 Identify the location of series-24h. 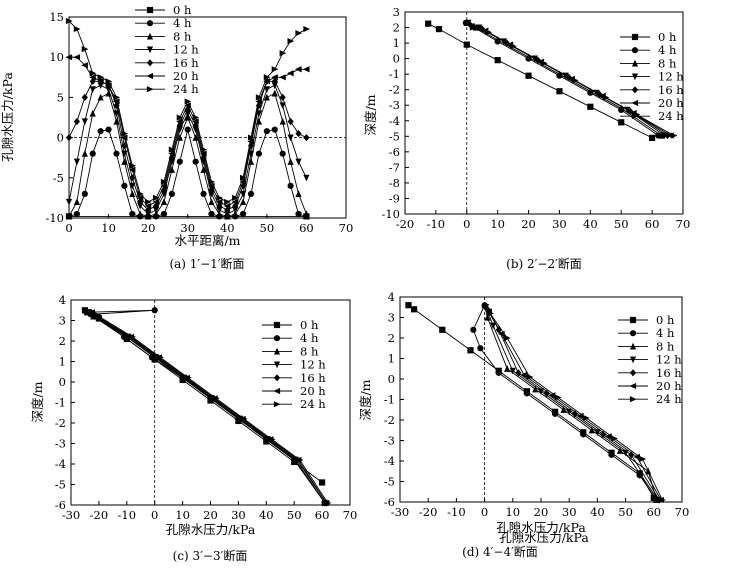
(188, 111).